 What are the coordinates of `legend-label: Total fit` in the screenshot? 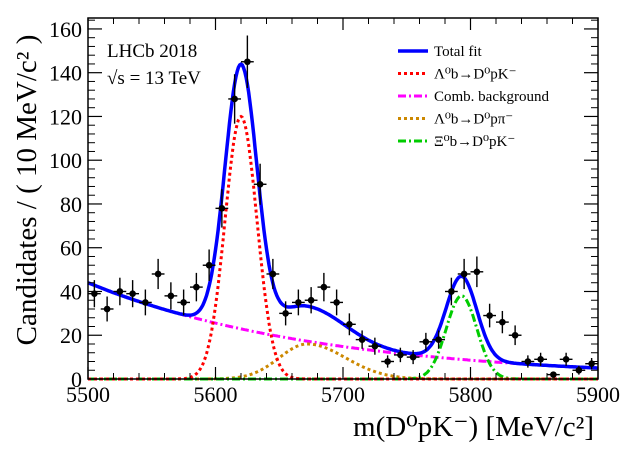 It's located at (458, 52).